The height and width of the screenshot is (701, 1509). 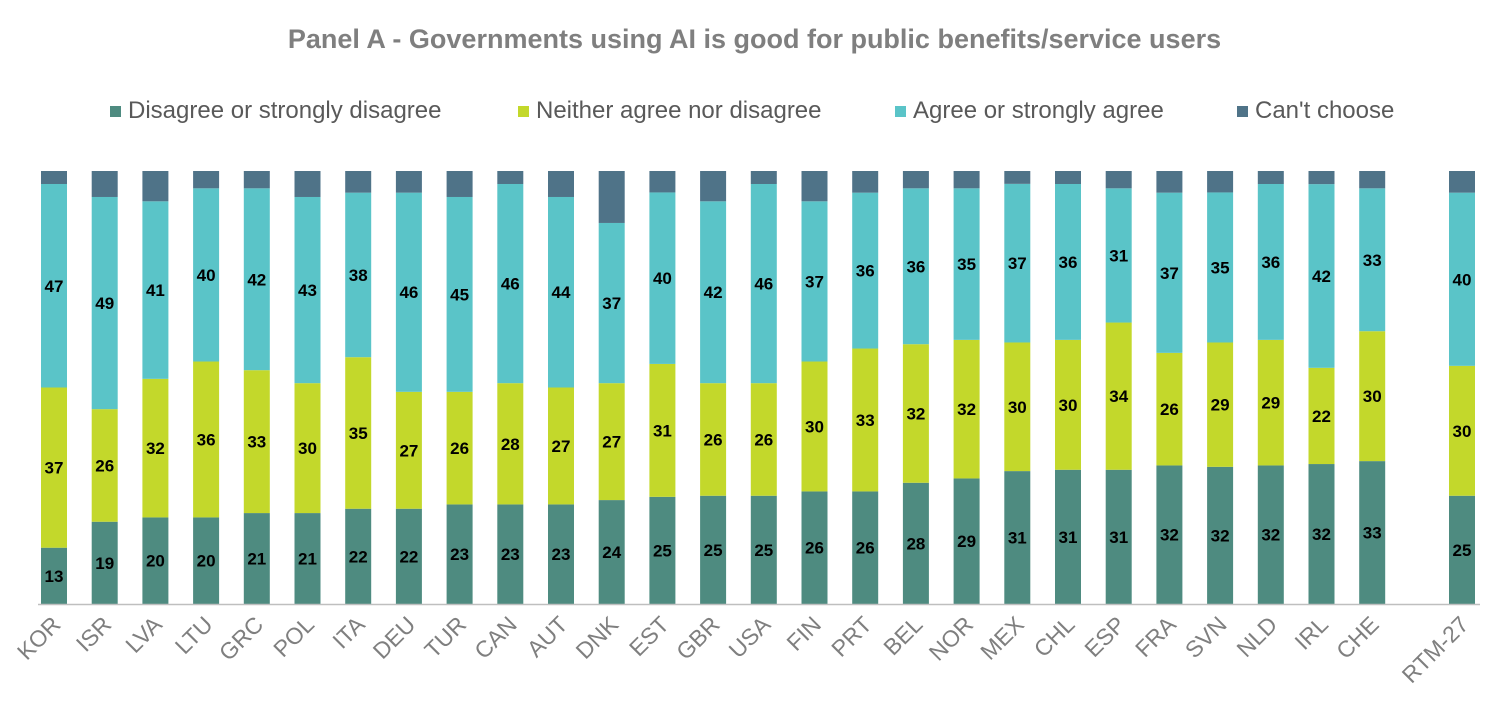 I want to click on bar-rtm-27-disagree, so click(x=1462, y=549).